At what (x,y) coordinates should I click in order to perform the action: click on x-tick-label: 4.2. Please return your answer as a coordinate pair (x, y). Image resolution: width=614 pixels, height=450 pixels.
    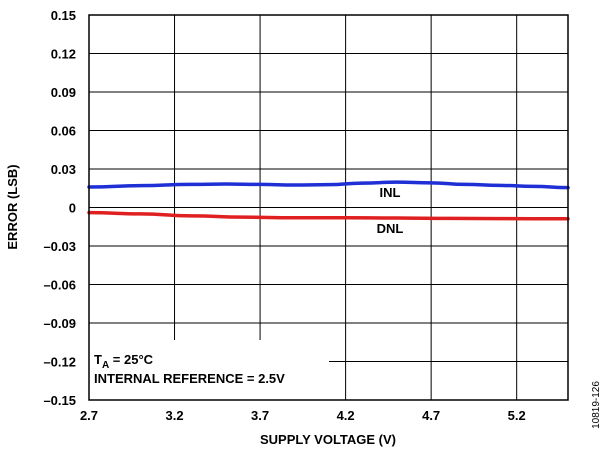
    Looking at the image, I should click on (346, 415).